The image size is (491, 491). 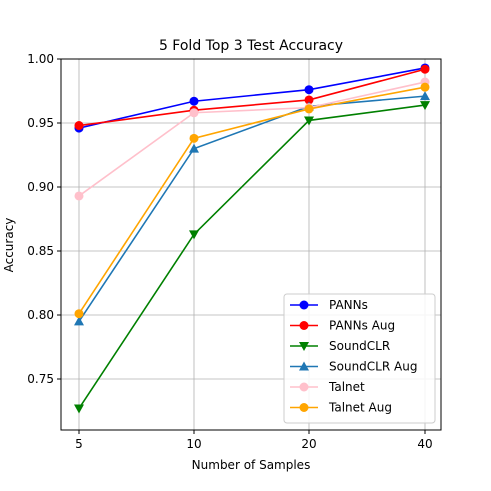 I want to click on legend-label: SoundCLR Aug, so click(x=373, y=367).